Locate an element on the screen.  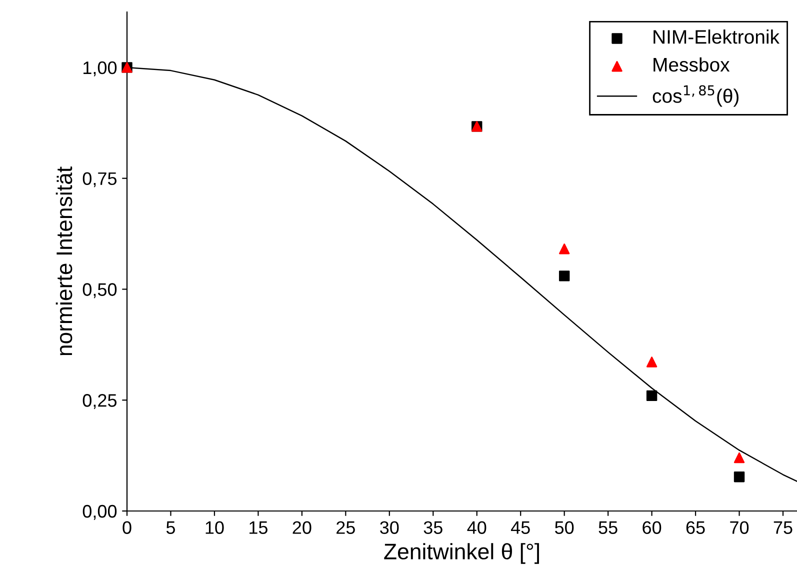
x-tick-label: 15 is located at coordinates (259, 527).